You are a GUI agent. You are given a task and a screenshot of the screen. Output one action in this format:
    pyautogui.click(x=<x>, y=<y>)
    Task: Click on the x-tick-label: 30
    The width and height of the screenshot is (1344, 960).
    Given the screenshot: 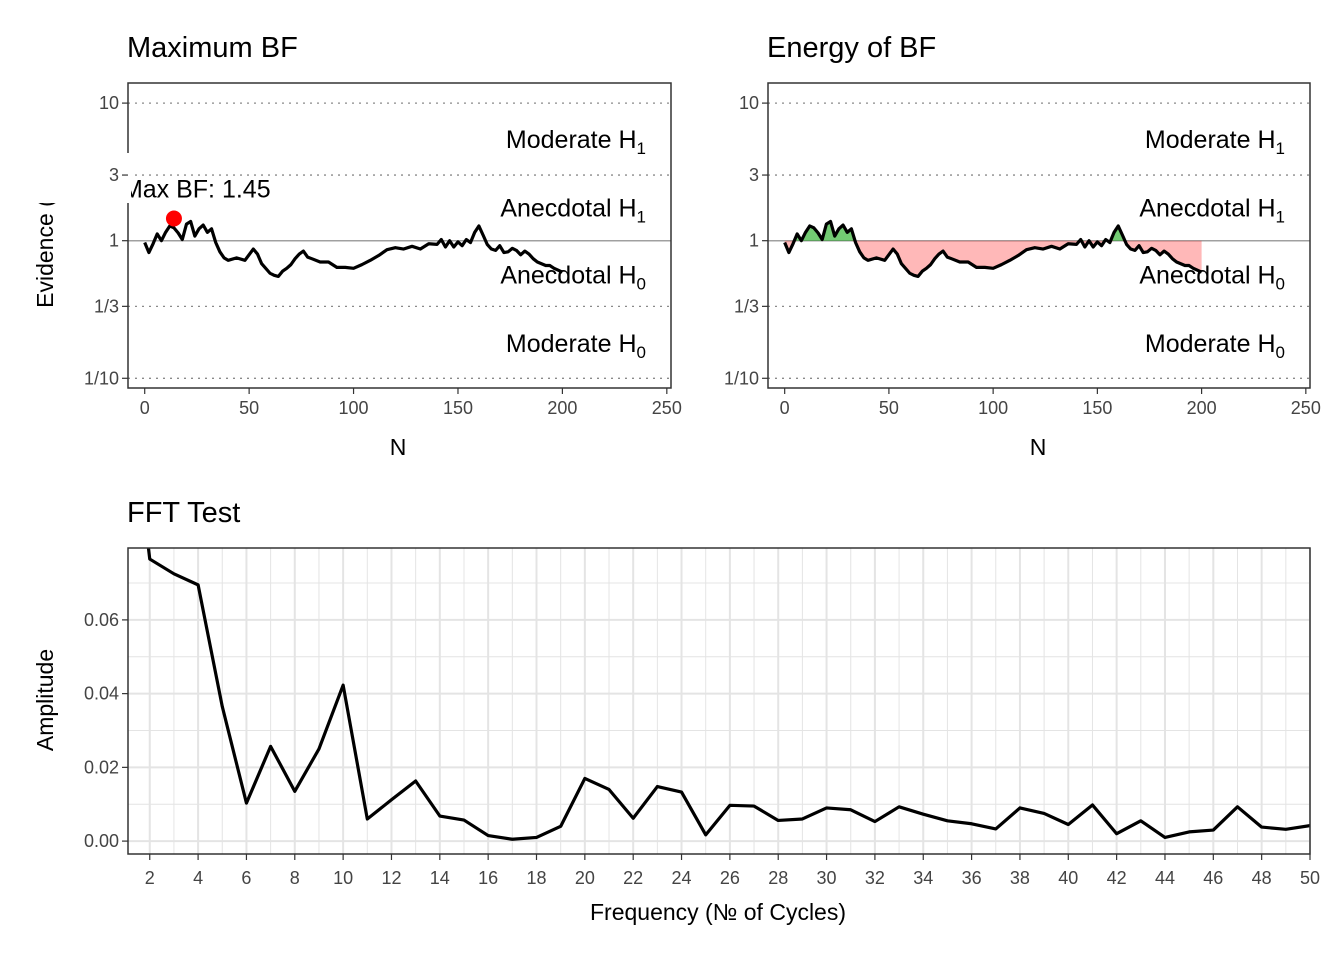 What is the action you would take?
    pyautogui.click(x=827, y=878)
    